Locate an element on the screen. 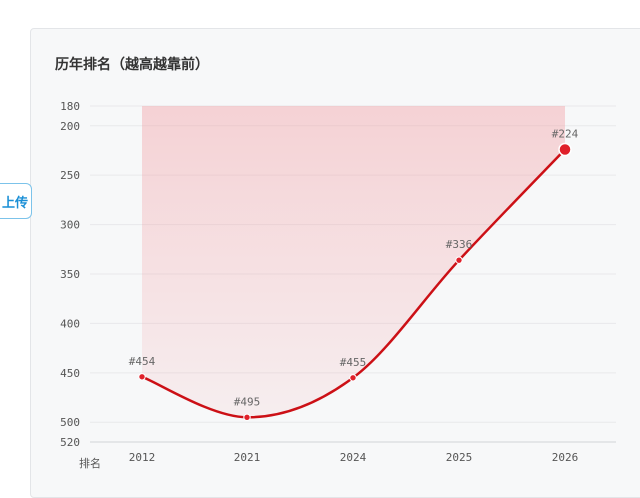  data-label-2025: #336 is located at coordinates (459, 244).